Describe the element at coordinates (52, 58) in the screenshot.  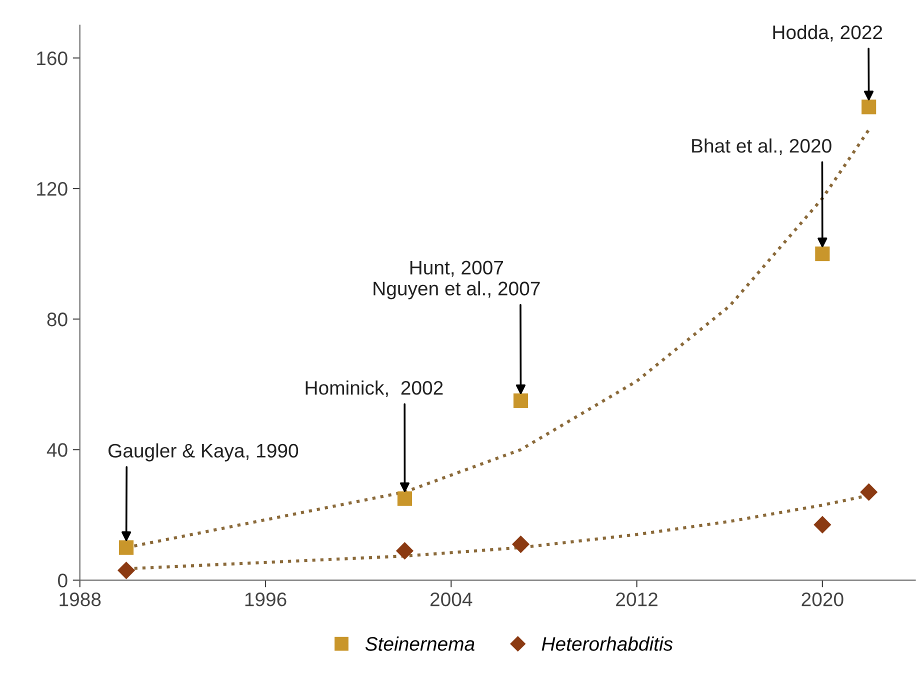
I see `y-tick-label: 160` at that location.